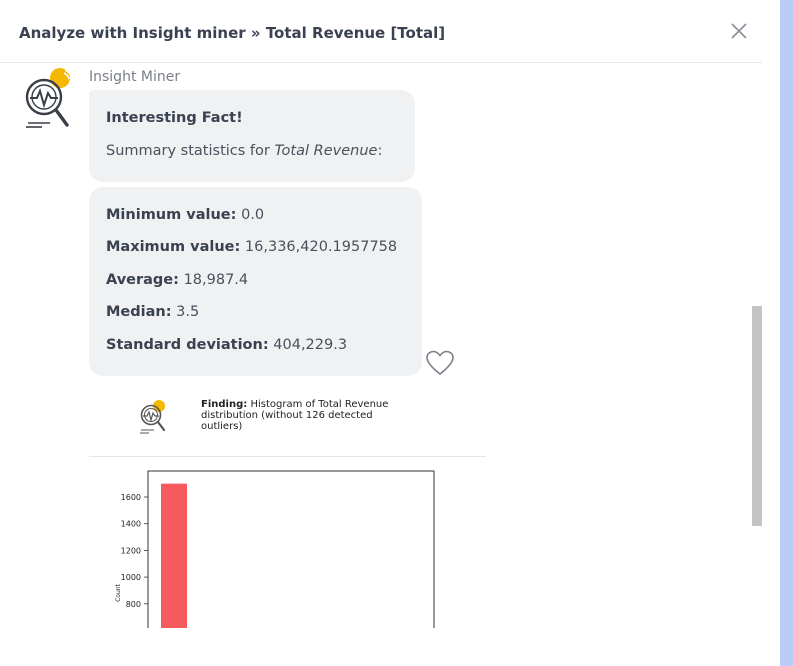 This screenshot has height=666, width=793. What do you see at coordinates (757, 416) in the screenshot?
I see `scrollbar-thumb` at bounding box center [757, 416].